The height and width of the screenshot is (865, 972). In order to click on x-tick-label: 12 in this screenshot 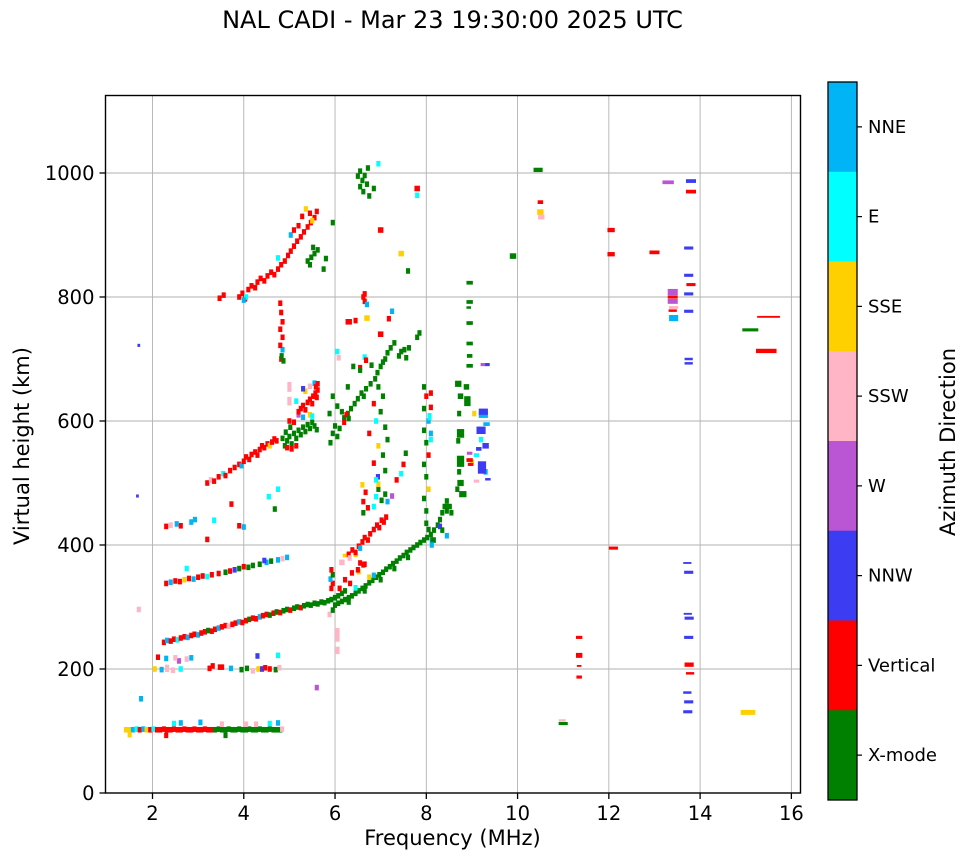, I will do `click(608, 813)`.